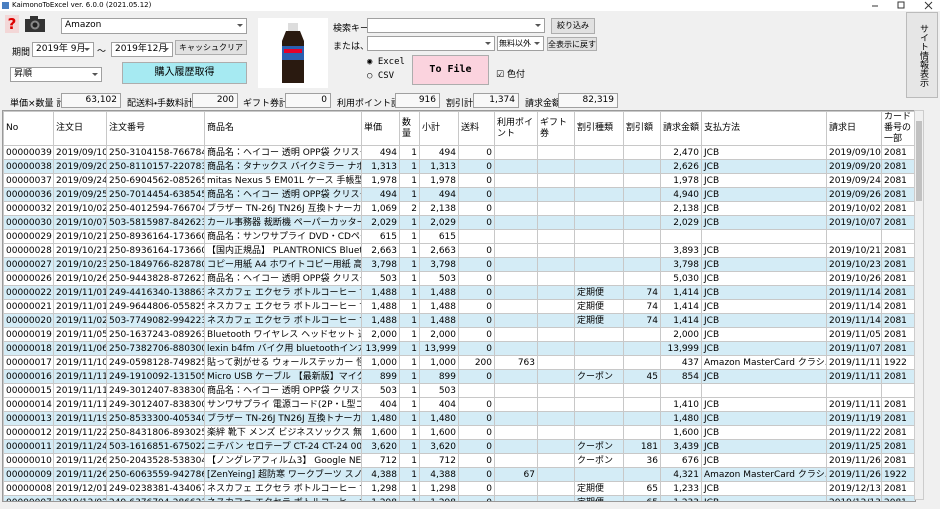 This screenshot has width=940, height=509. What do you see at coordinates (80, 265) in the screenshot?
I see `table-cell: 2019/10/23` at bounding box center [80, 265].